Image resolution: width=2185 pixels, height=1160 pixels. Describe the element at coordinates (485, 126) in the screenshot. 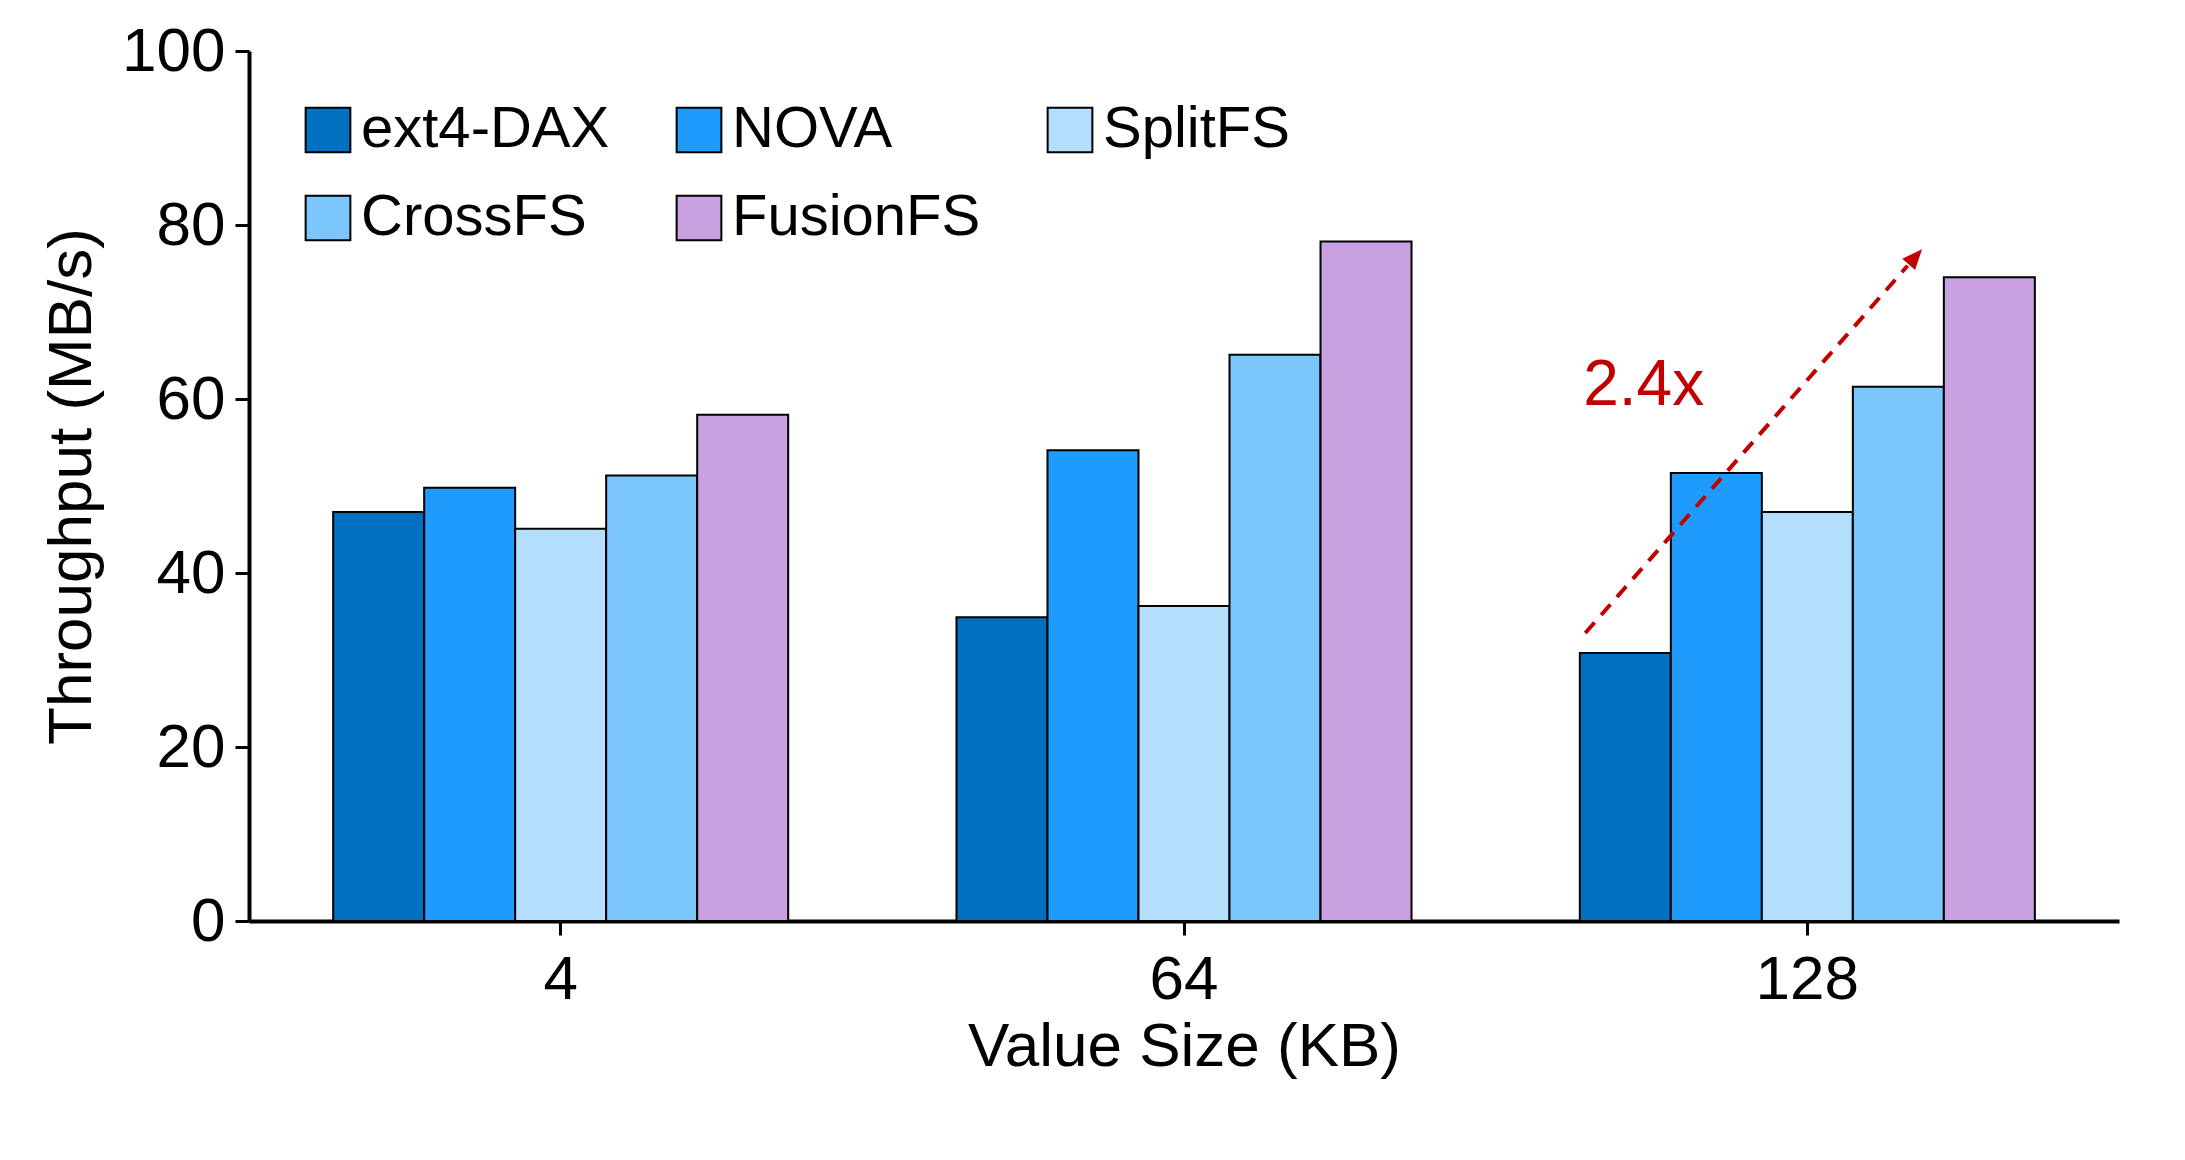

I see `legend-label: ext4-DAX` at that location.